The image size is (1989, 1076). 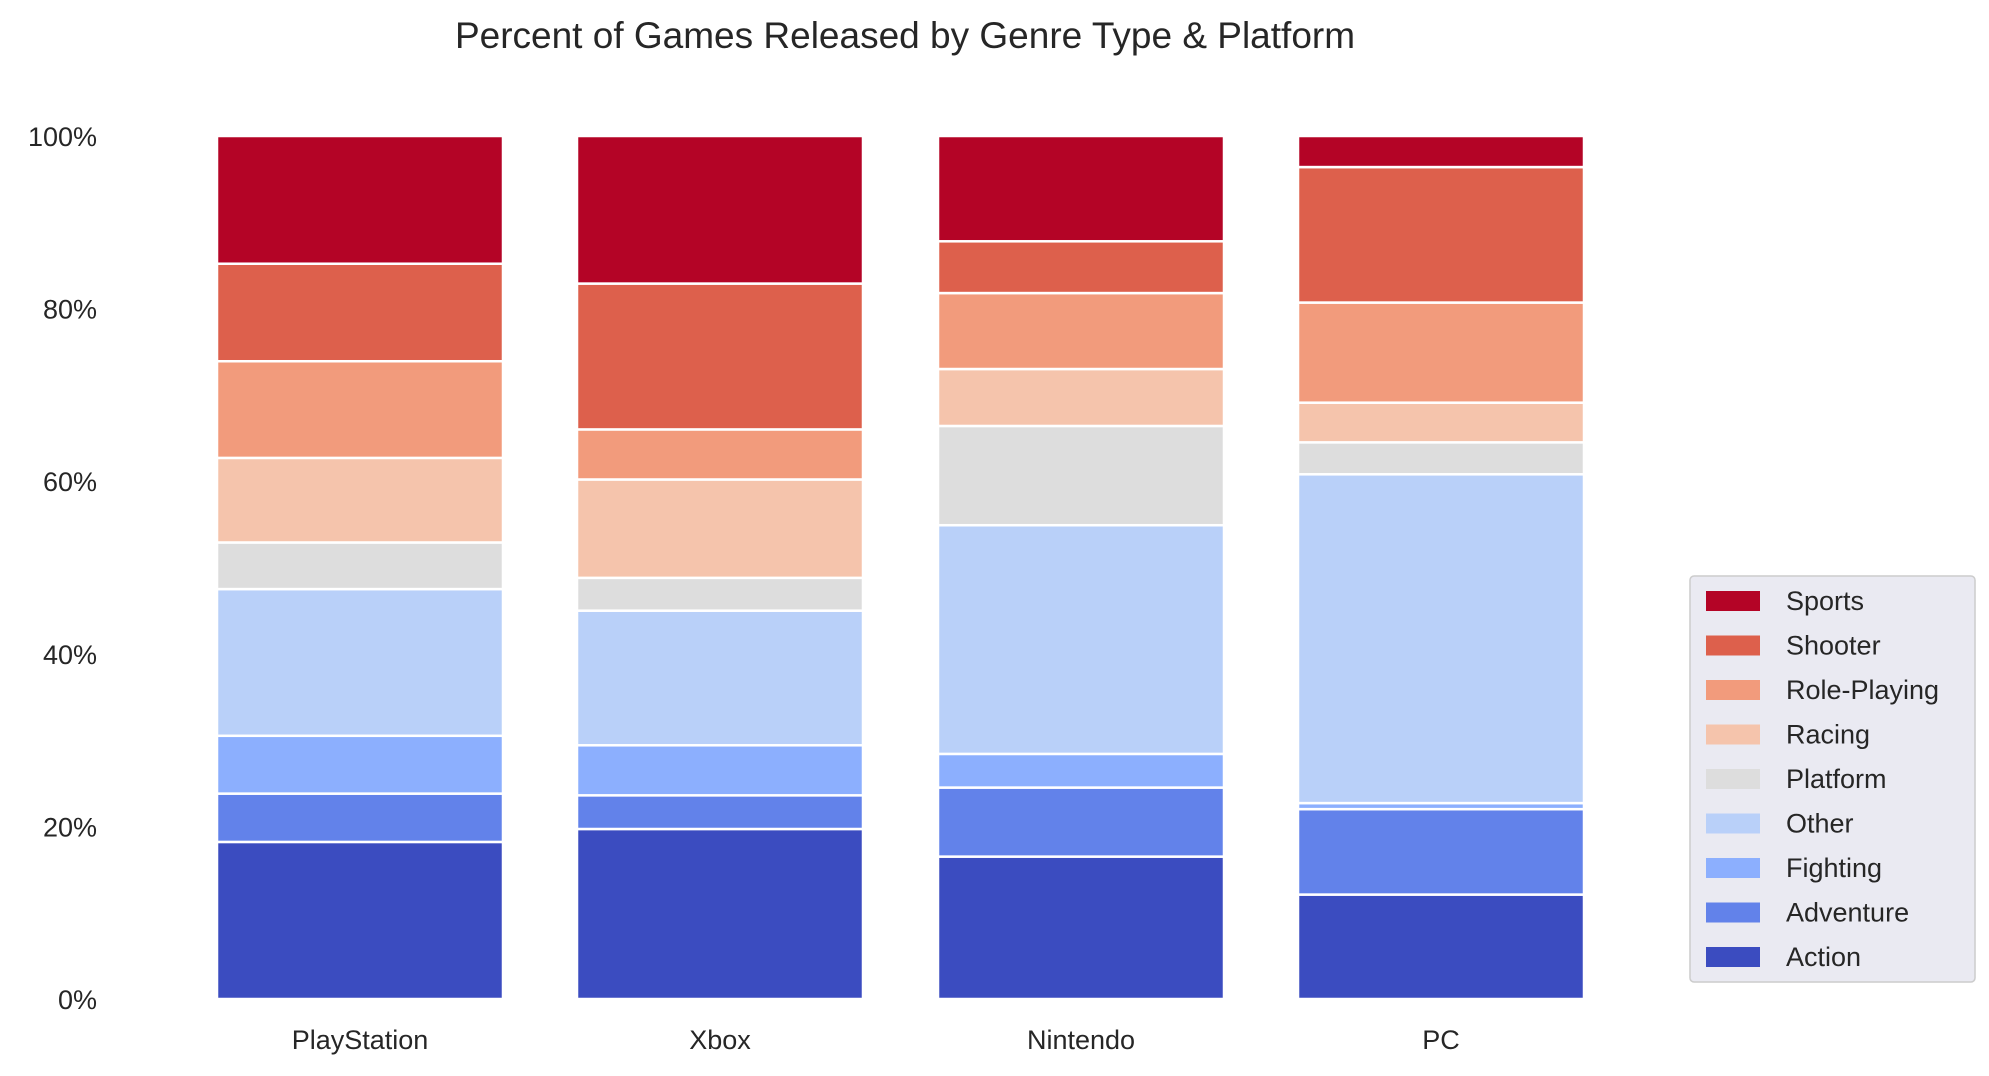 What do you see at coordinates (1081, 770) in the screenshot?
I see `bar-nintendo-fighting` at bounding box center [1081, 770].